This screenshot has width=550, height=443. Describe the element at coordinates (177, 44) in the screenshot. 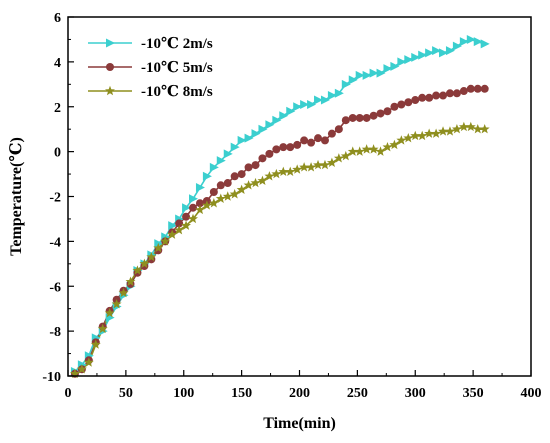

I see `legend-label-1: -10℃ 2m/s` at that location.